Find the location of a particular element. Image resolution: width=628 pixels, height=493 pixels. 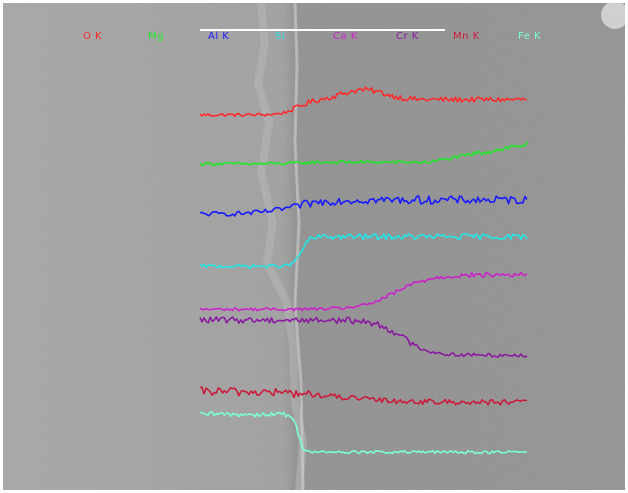

series-line-ca-k is located at coordinates (363, 291).